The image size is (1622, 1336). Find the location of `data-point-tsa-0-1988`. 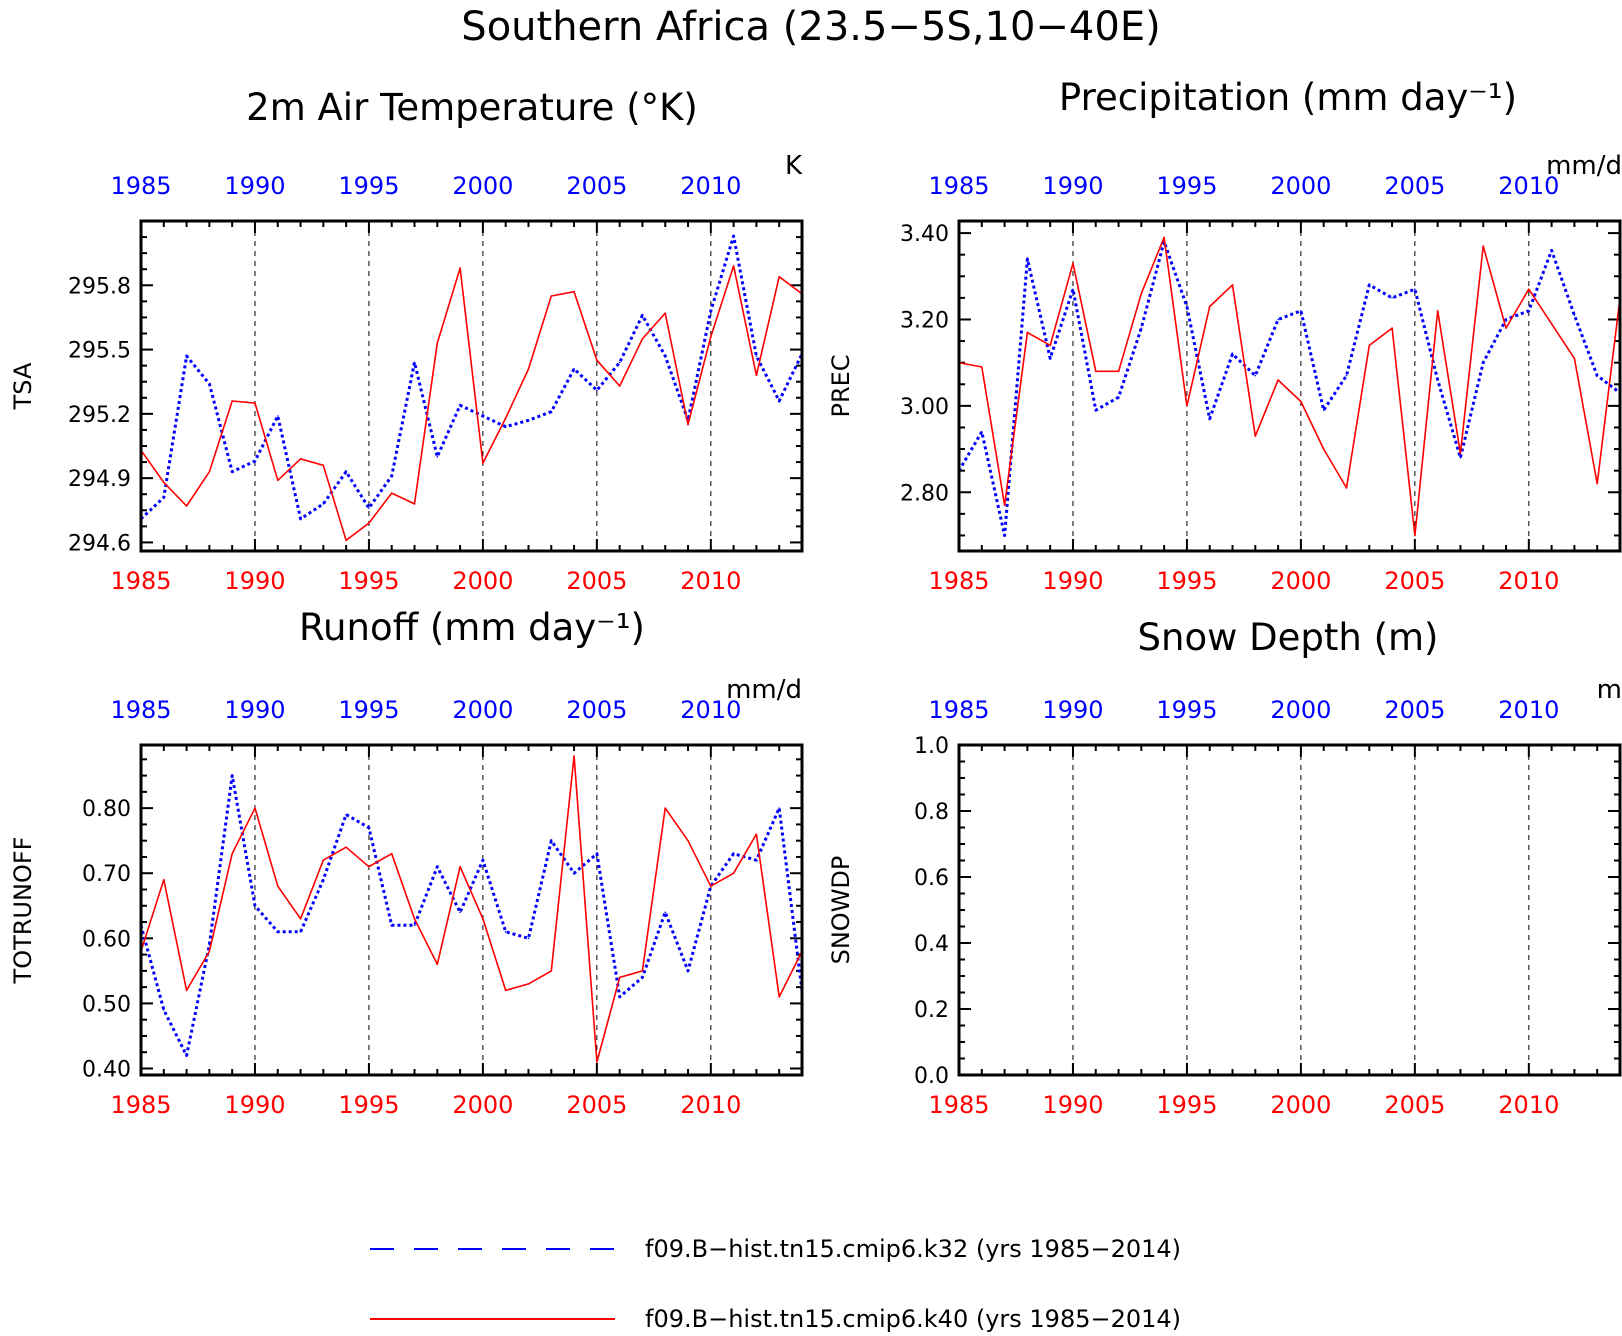

data-point-tsa-0-1988 is located at coordinates (209, 384).